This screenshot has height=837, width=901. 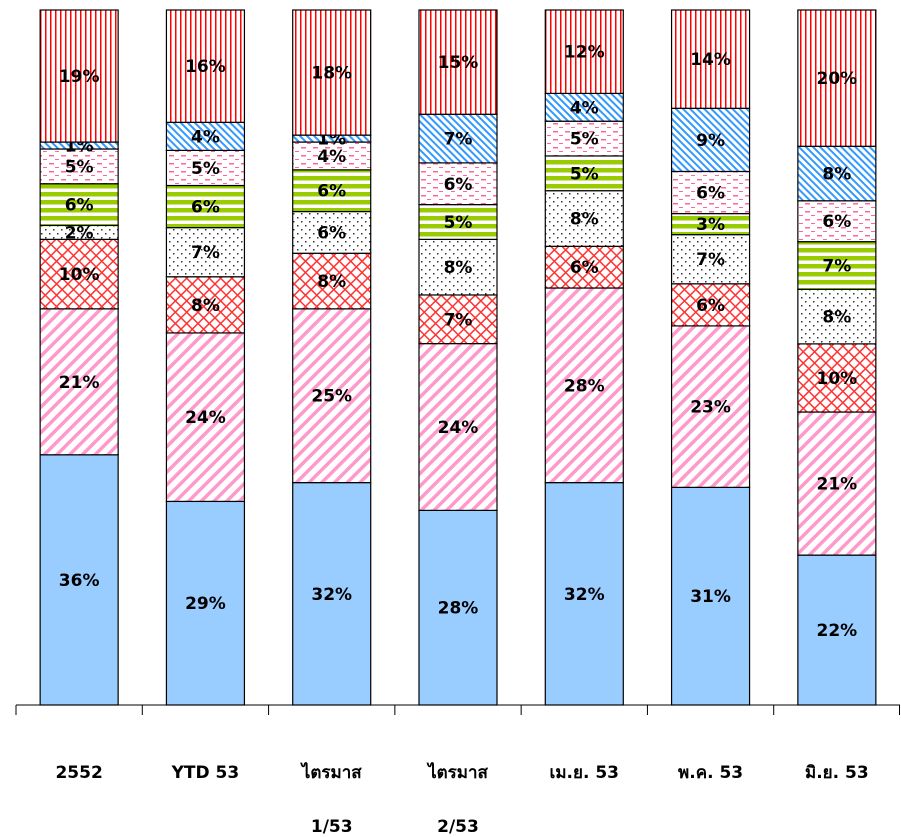 I want to click on x-tick-label: YTD 53, so click(x=205, y=773).